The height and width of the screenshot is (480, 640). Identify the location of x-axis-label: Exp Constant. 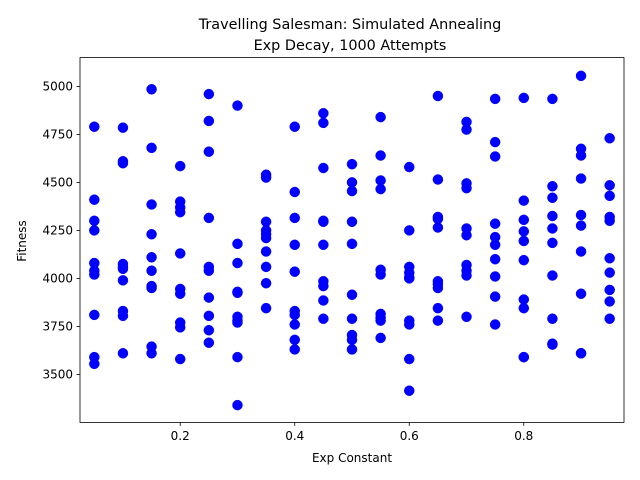
(352, 458).